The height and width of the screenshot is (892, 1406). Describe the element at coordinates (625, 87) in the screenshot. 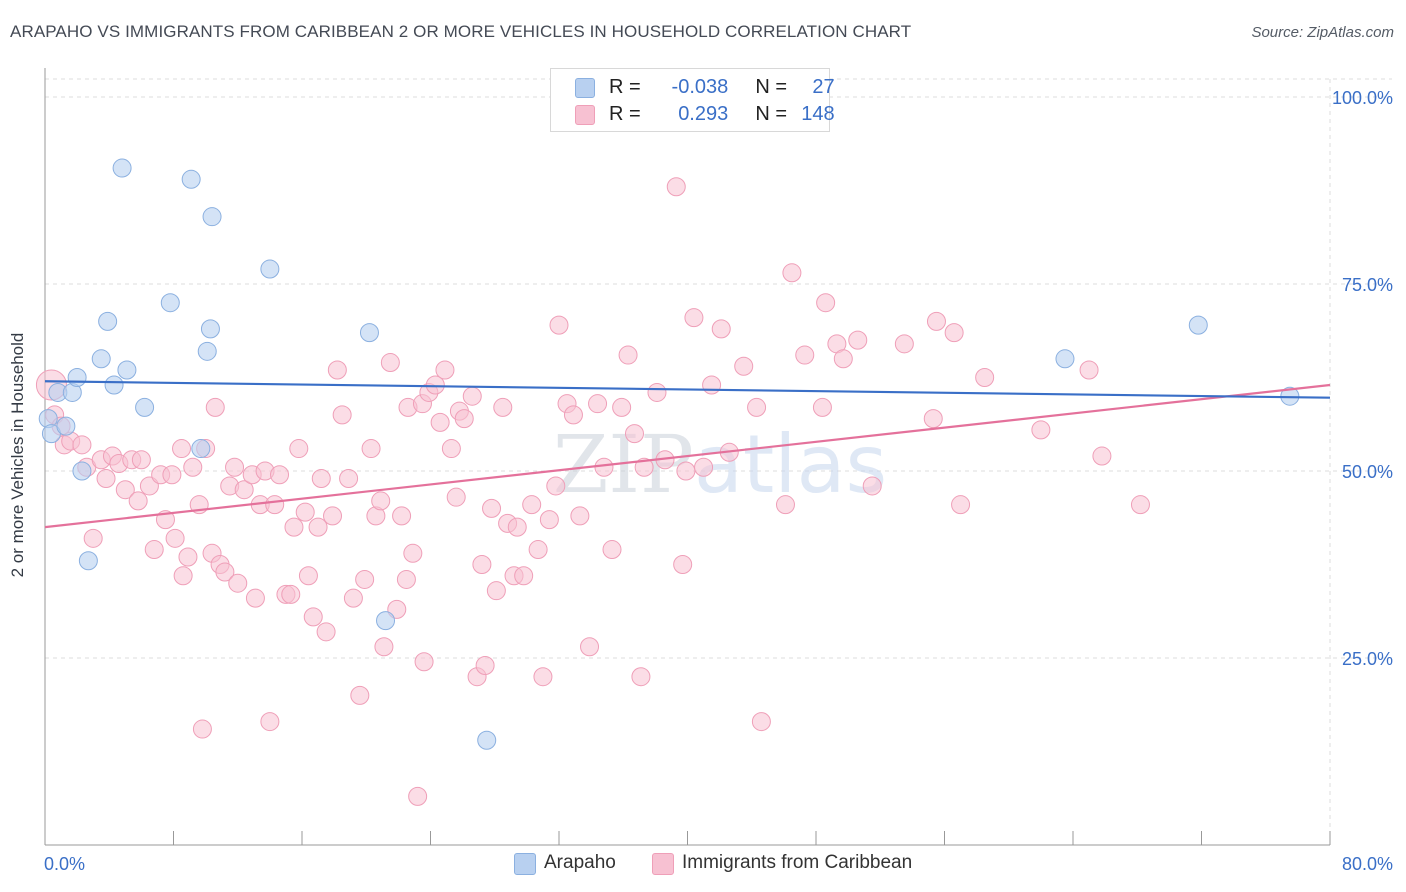

I see `r-label: R =` at that location.